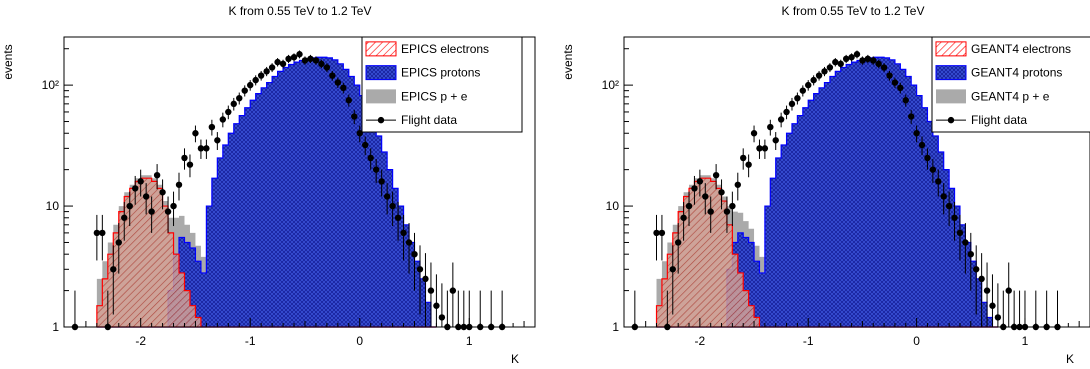 The height and width of the screenshot is (369, 1090). What do you see at coordinates (445, 49) in the screenshot?
I see `legend-label: EPICS electrons` at bounding box center [445, 49].